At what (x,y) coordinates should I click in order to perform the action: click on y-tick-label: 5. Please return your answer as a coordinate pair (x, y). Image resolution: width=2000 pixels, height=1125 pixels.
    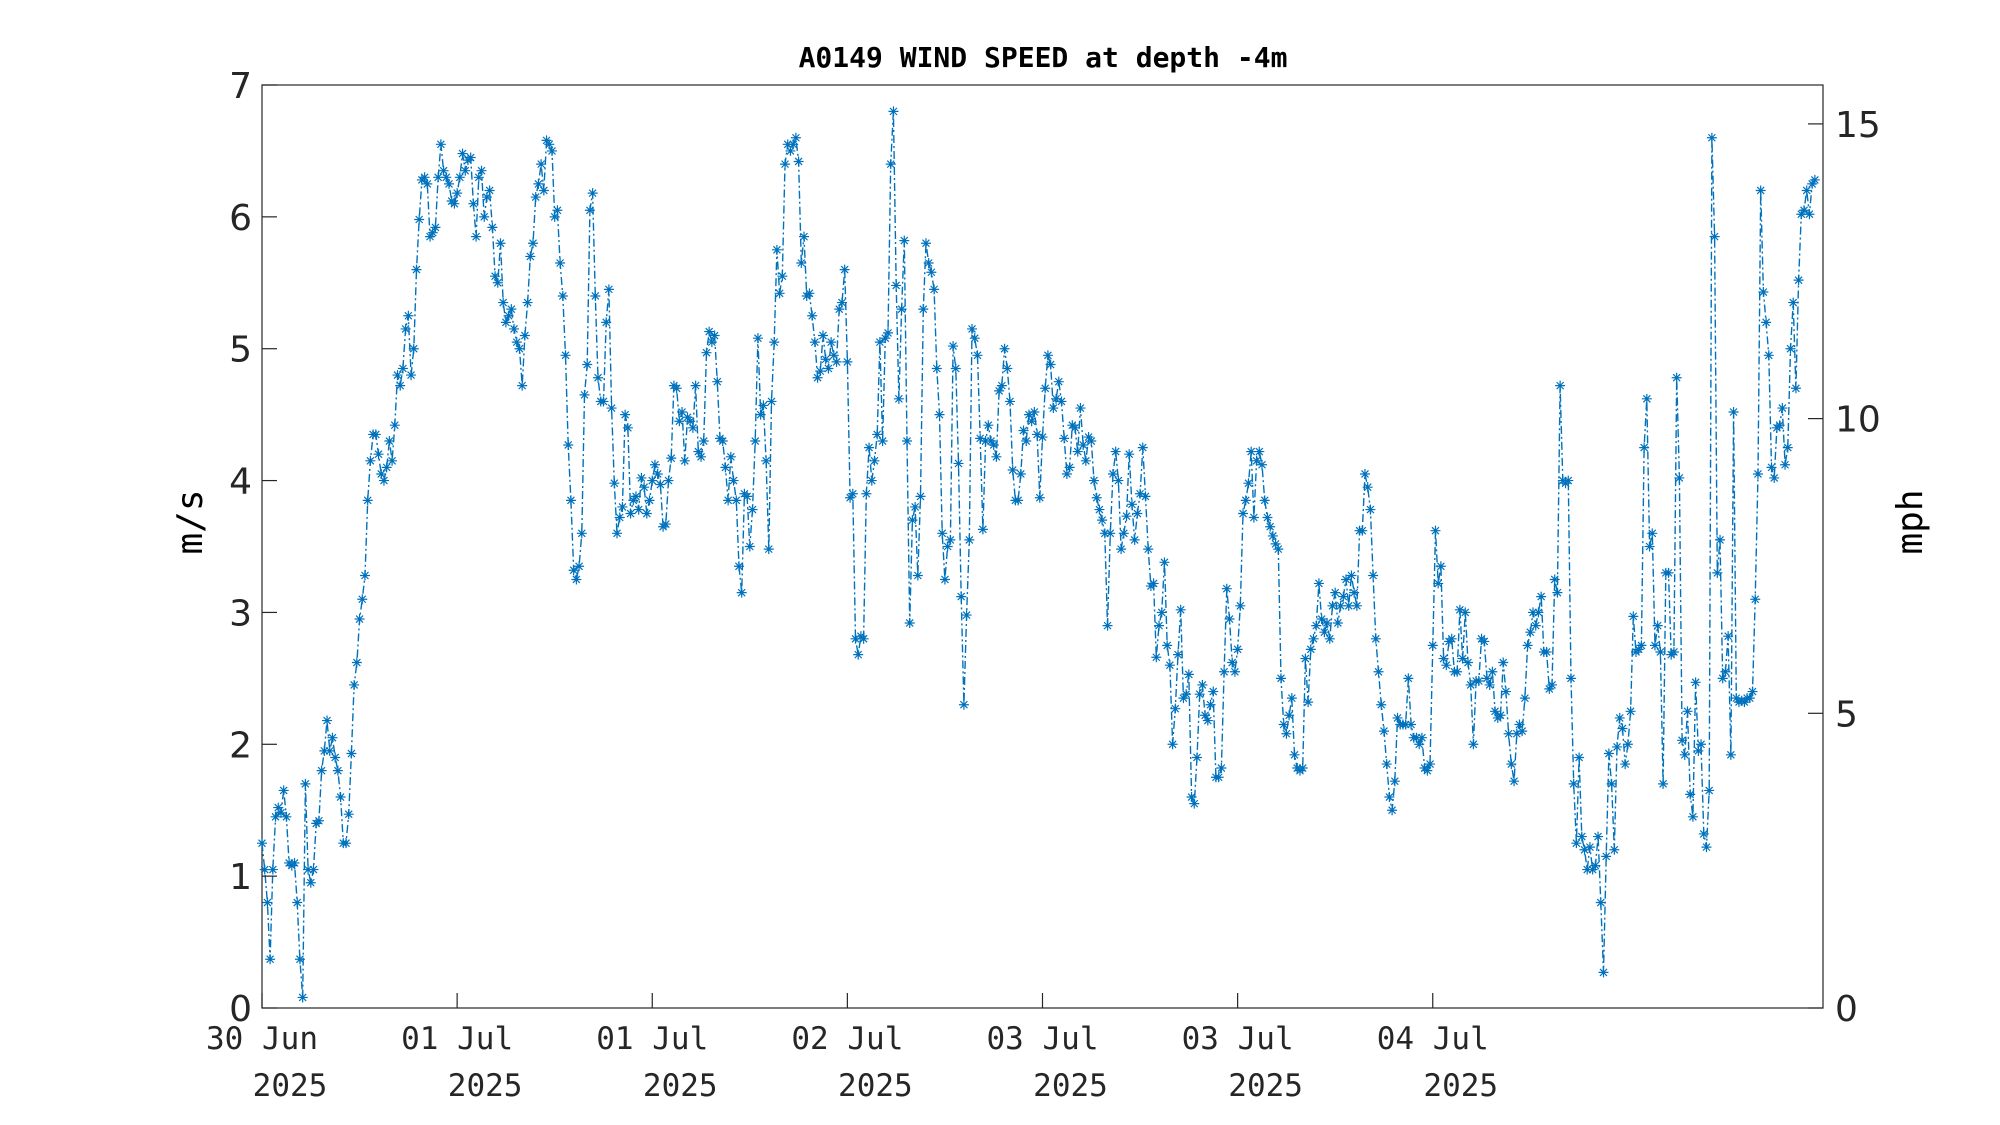
    Looking at the image, I should click on (240, 350).